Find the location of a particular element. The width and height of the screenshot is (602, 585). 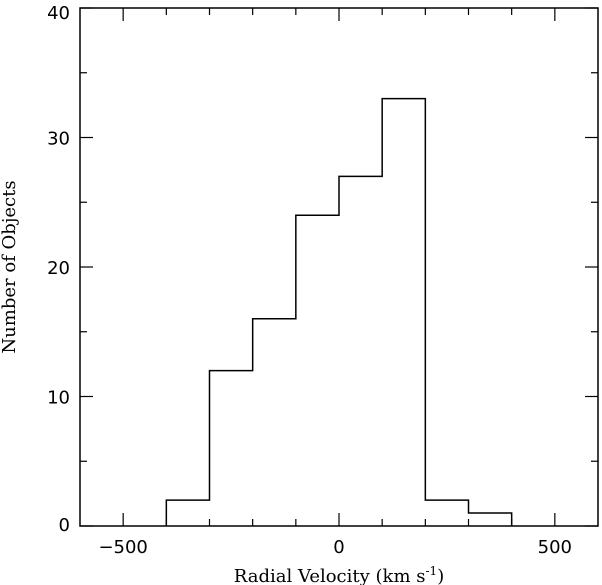

y-axis-title: Number of Objects is located at coordinates (10, 266).